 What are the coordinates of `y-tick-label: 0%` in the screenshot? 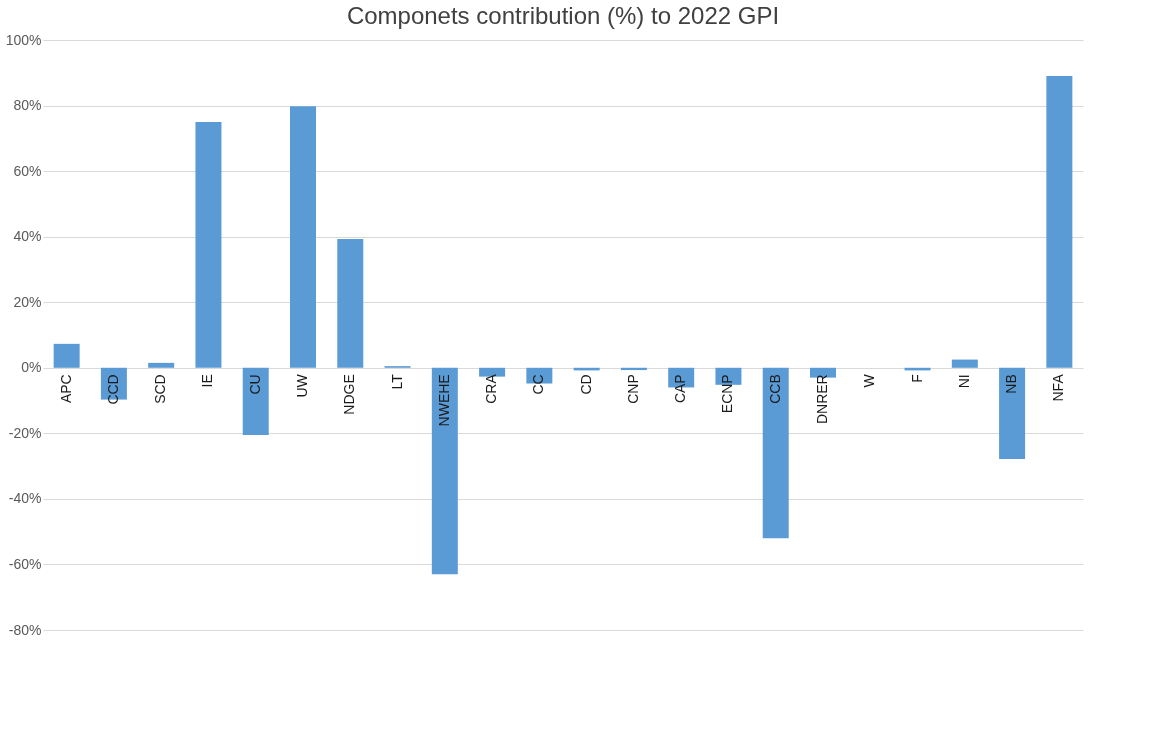 It's located at (31, 367).